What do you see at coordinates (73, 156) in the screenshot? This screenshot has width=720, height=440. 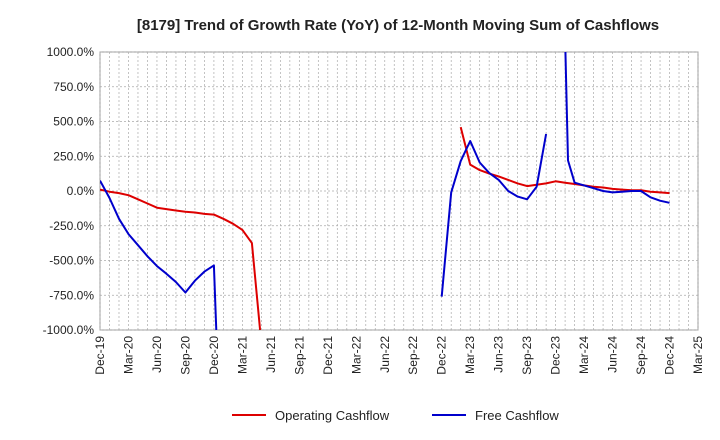 I see `y-tick-label: 250.0%` at bounding box center [73, 156].